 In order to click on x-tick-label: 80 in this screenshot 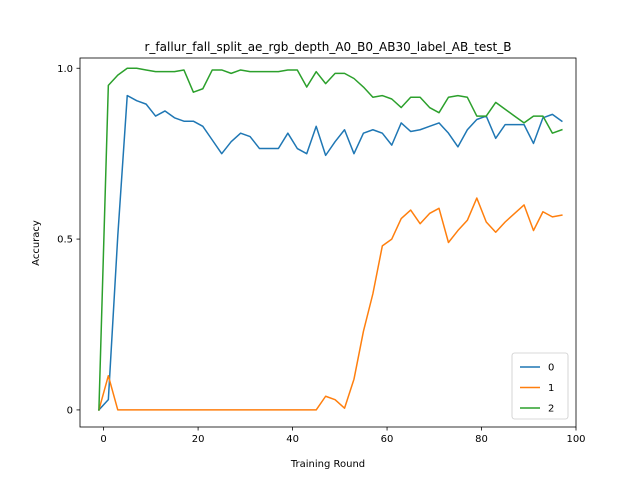, I will do `click(481, 439)`.